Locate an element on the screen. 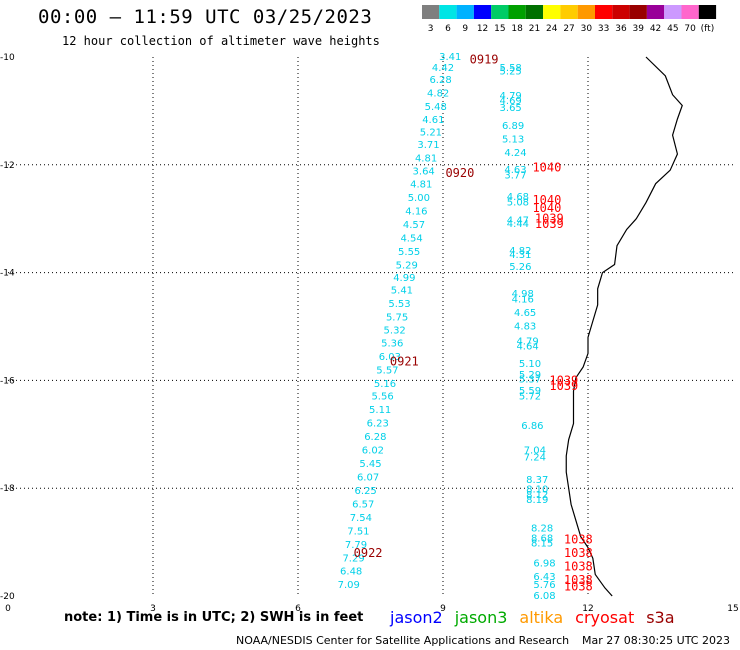 This screenshot has height=650, width=740. wave-height-label: 4.54 is located at coordinates (411, 239).